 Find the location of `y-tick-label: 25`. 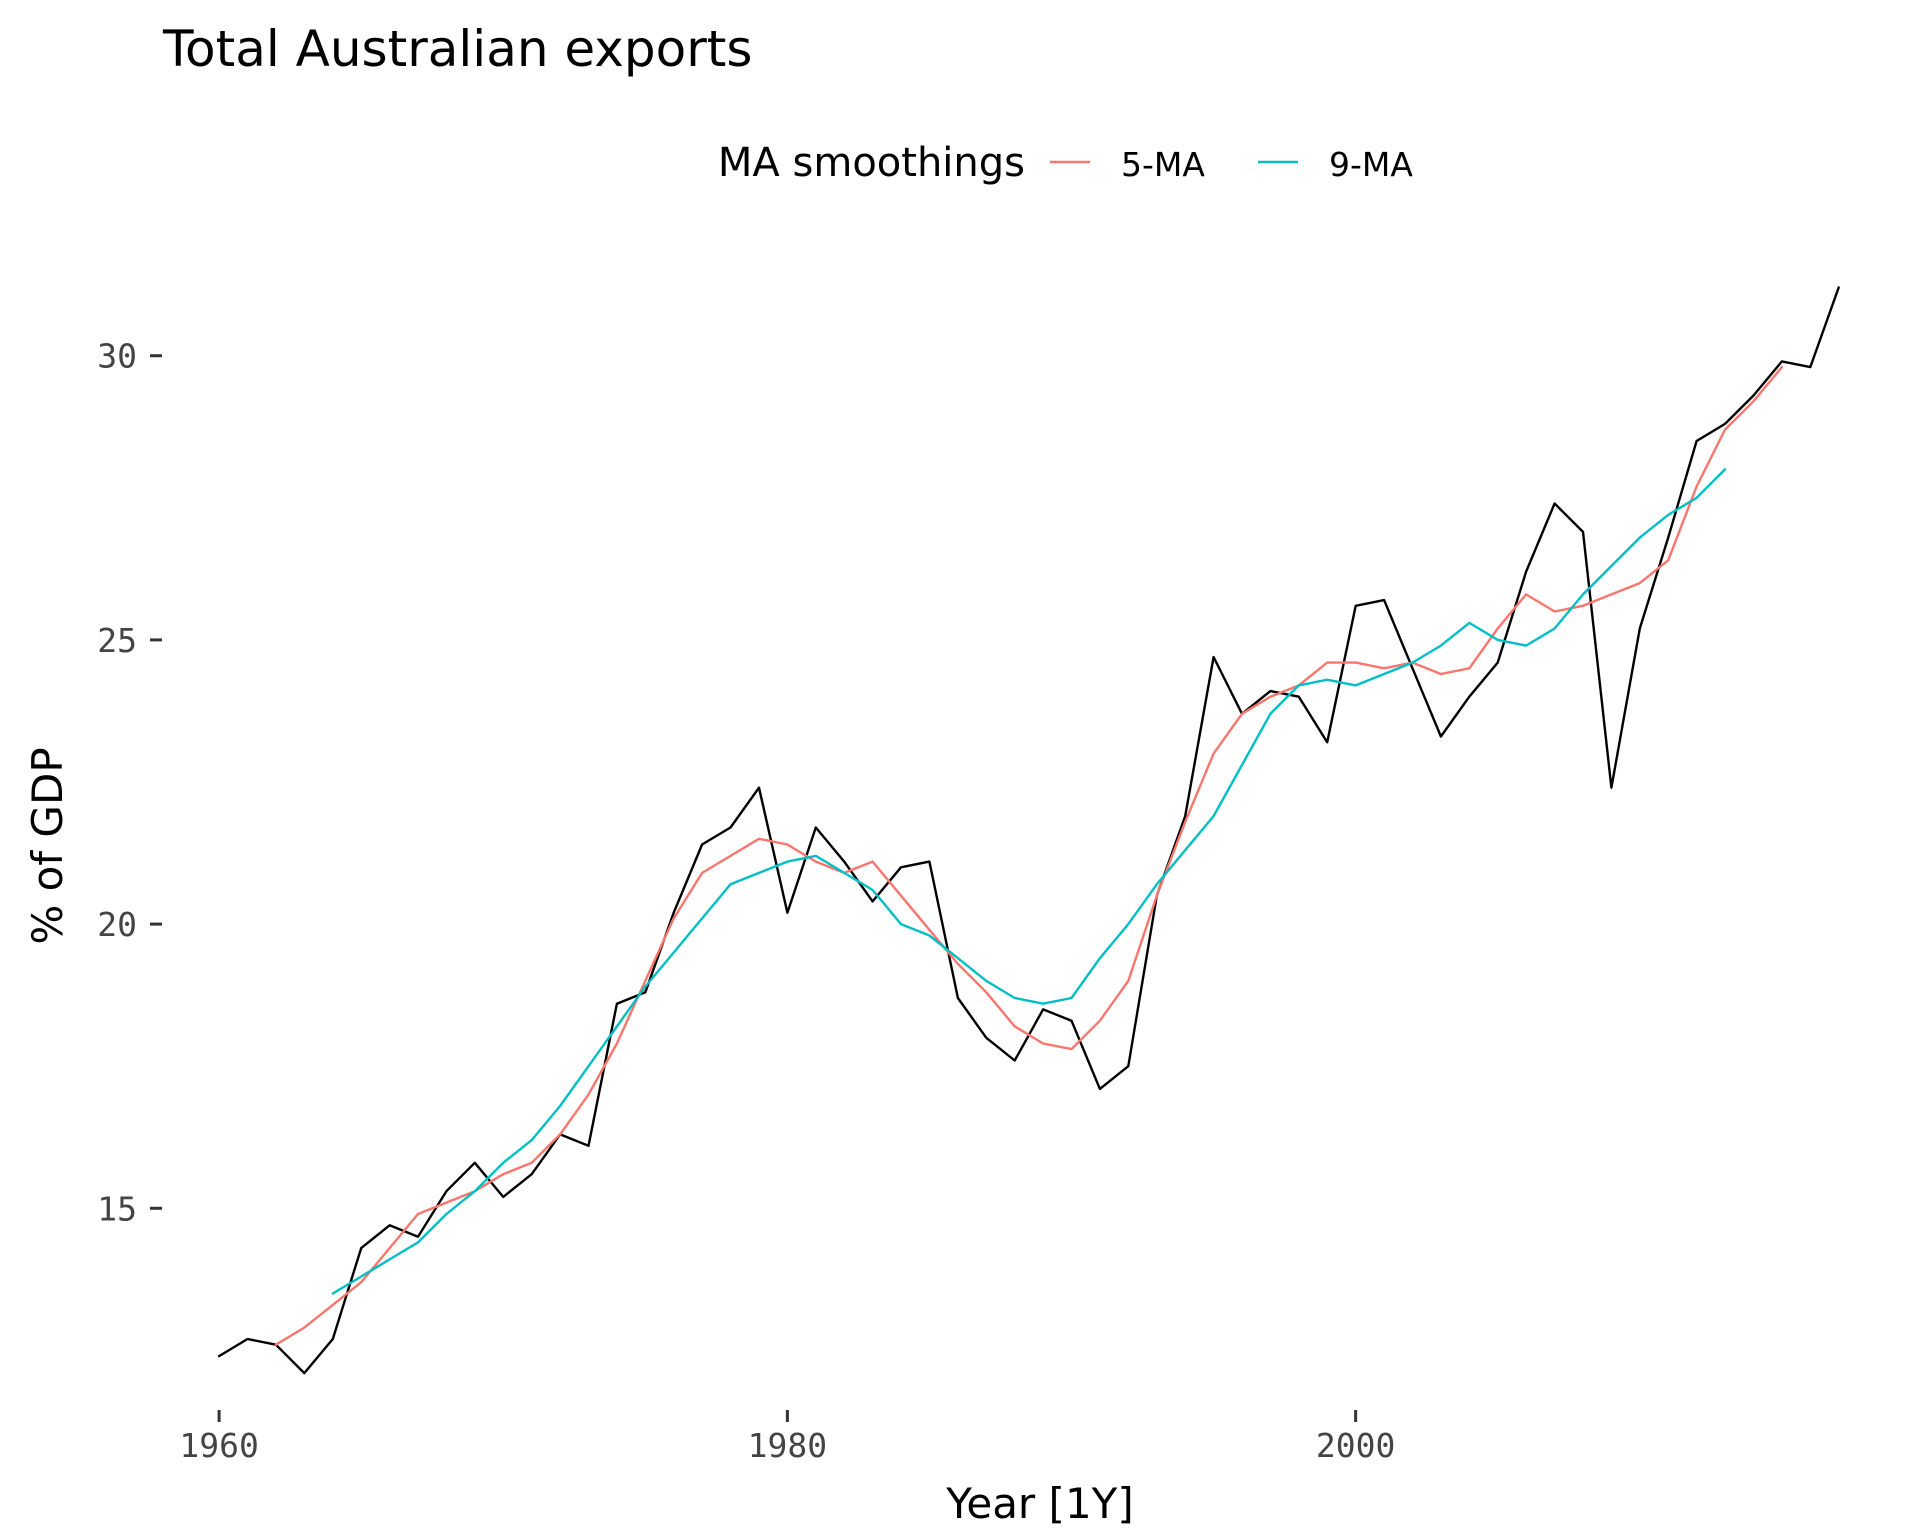

y-tick-label: 25 is located at coordinates (117, 640).